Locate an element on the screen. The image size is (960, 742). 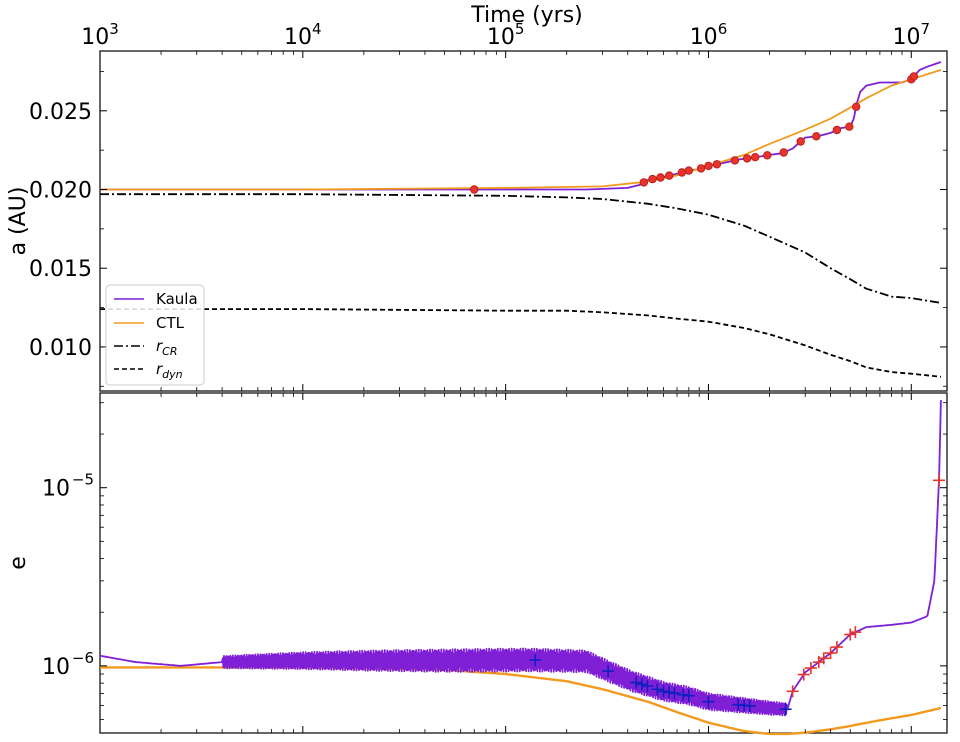
top-y-tick-label-1: 0.015 is located at coordinates (60, 269).